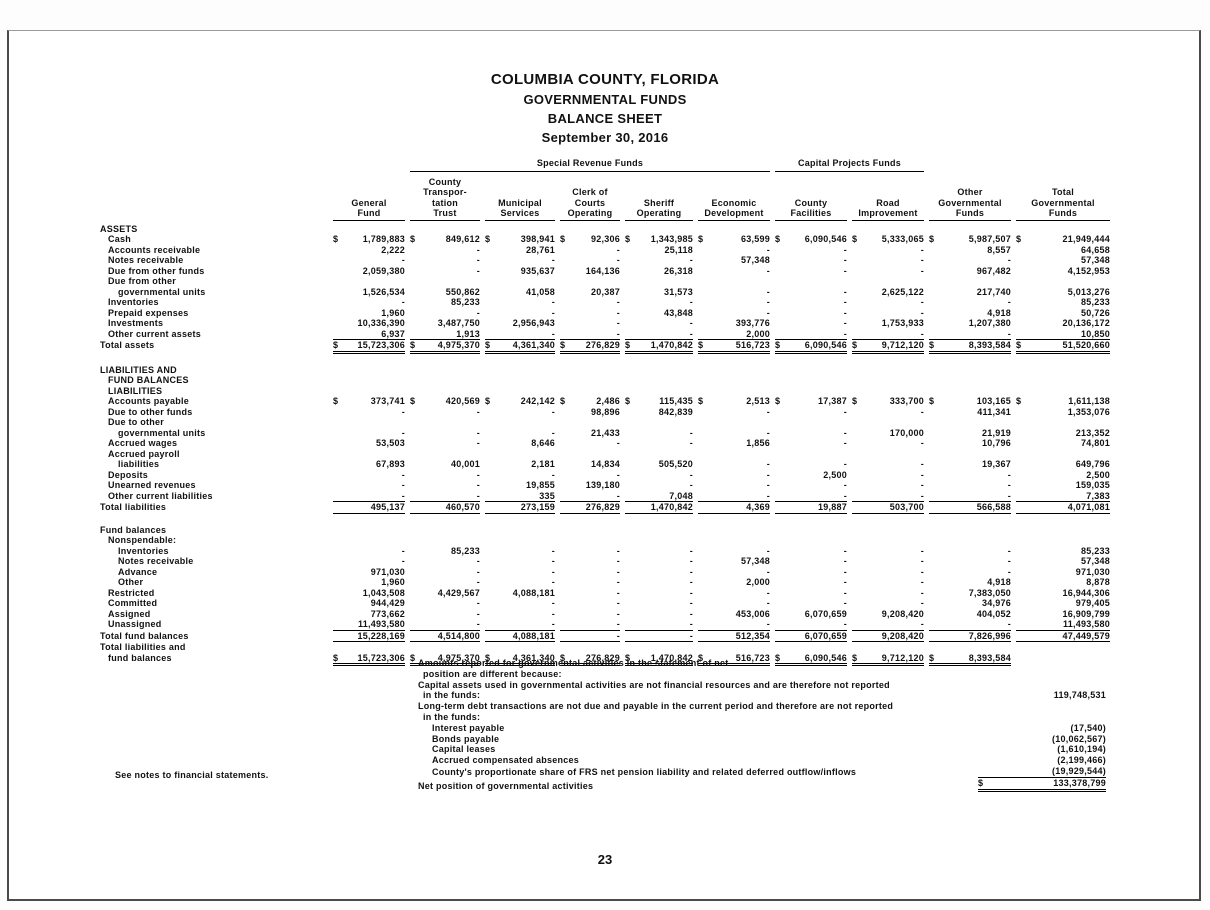 The image size is (1210, 910). Describe the element at coordinates (1086, 592) in the screenshot. I see `value-cell: 16,944,306` at that location.